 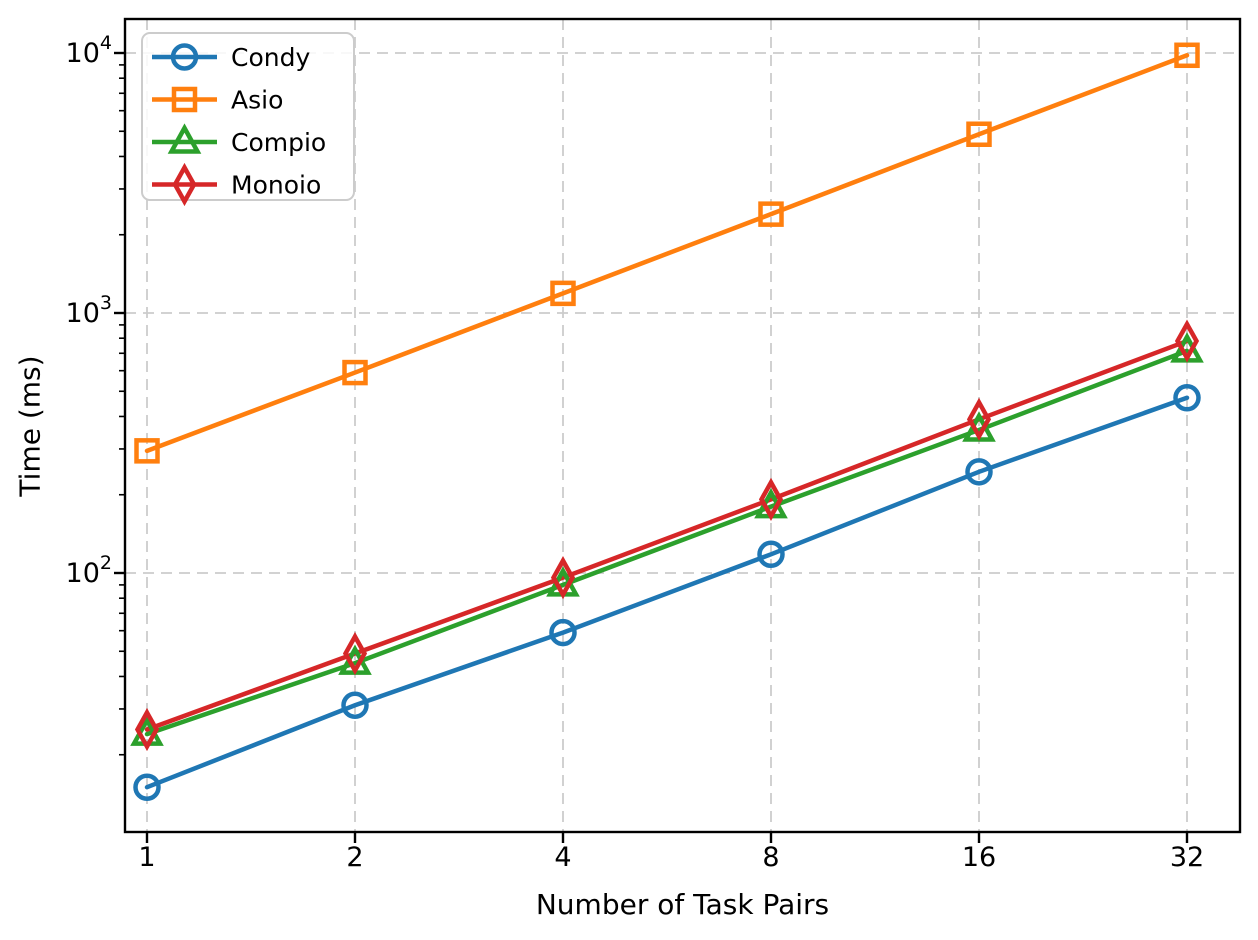 What do you see at coordinates (278, 142) in the screenshot?
I see `legend-label-compio: Compio` at bounding box center [278, 142].